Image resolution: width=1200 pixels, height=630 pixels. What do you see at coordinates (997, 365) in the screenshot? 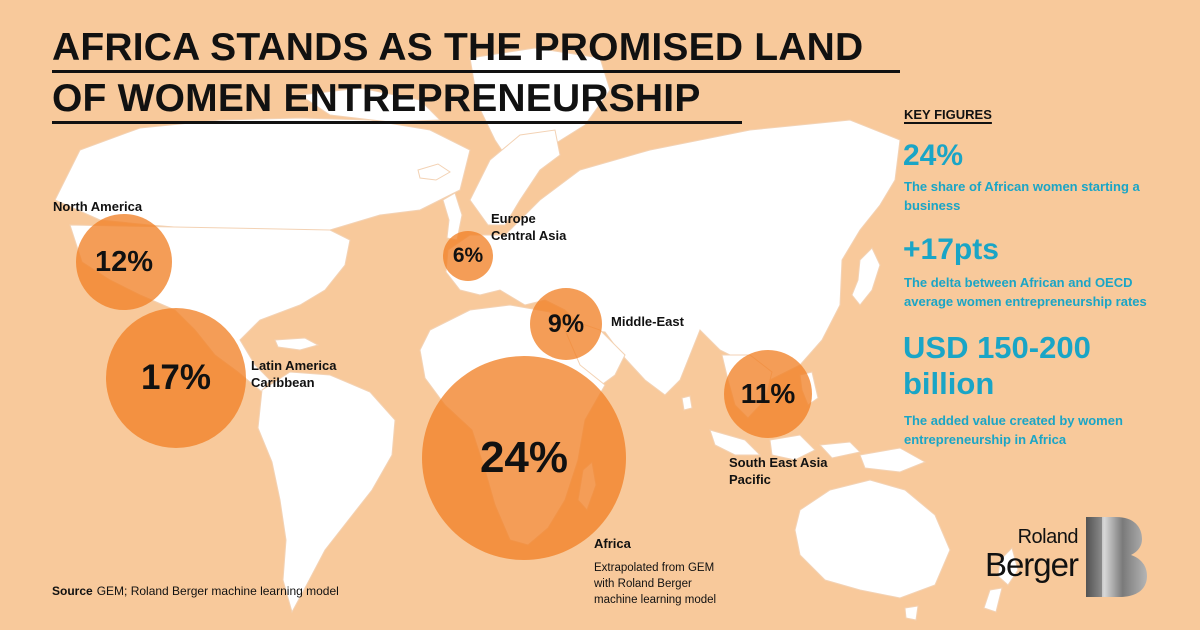
I see `key-figure-value-3: USD 150-200 billion` at bounding box center [997, 365].